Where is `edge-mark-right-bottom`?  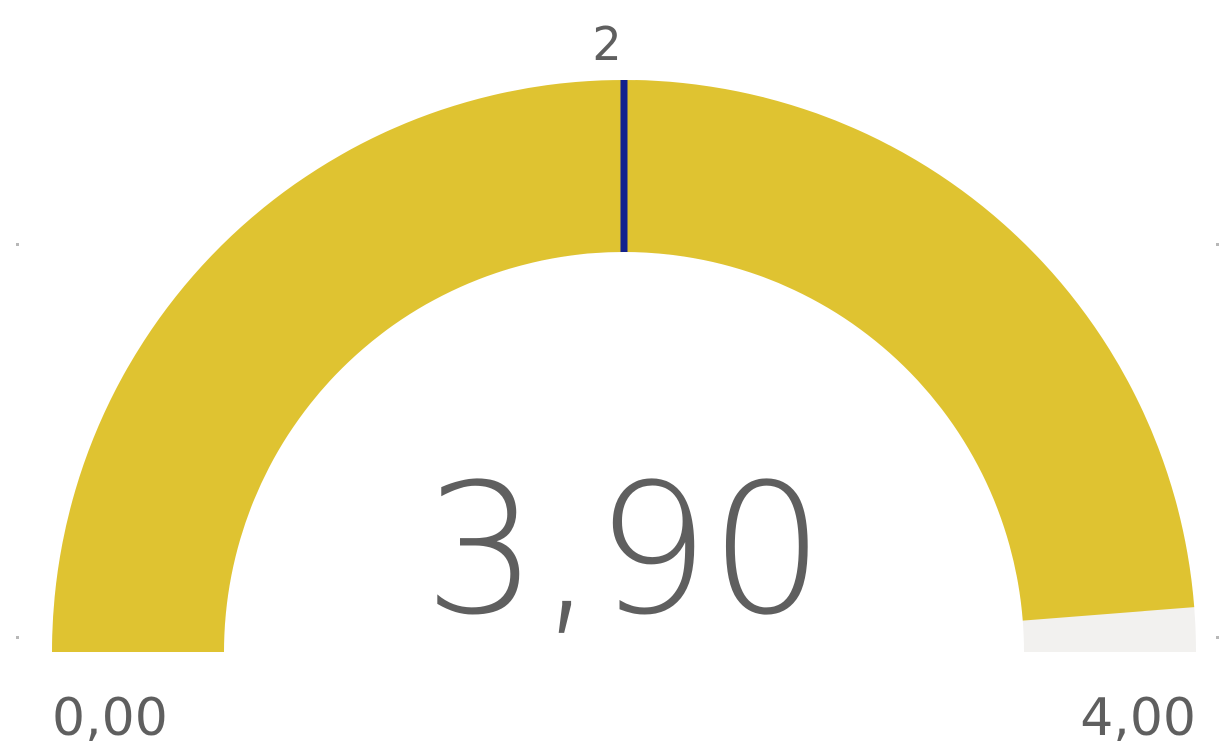 edge-mark-right-bottom is located at coordinates (1217, 637).